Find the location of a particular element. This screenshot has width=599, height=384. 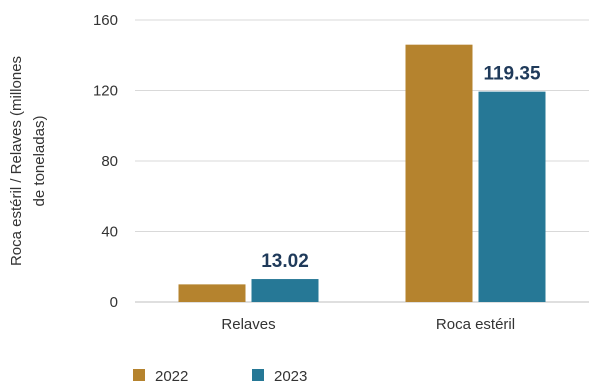

y-axis-label-line: Roca estéril / Relaves (millones is located at coordinates (16, 161).